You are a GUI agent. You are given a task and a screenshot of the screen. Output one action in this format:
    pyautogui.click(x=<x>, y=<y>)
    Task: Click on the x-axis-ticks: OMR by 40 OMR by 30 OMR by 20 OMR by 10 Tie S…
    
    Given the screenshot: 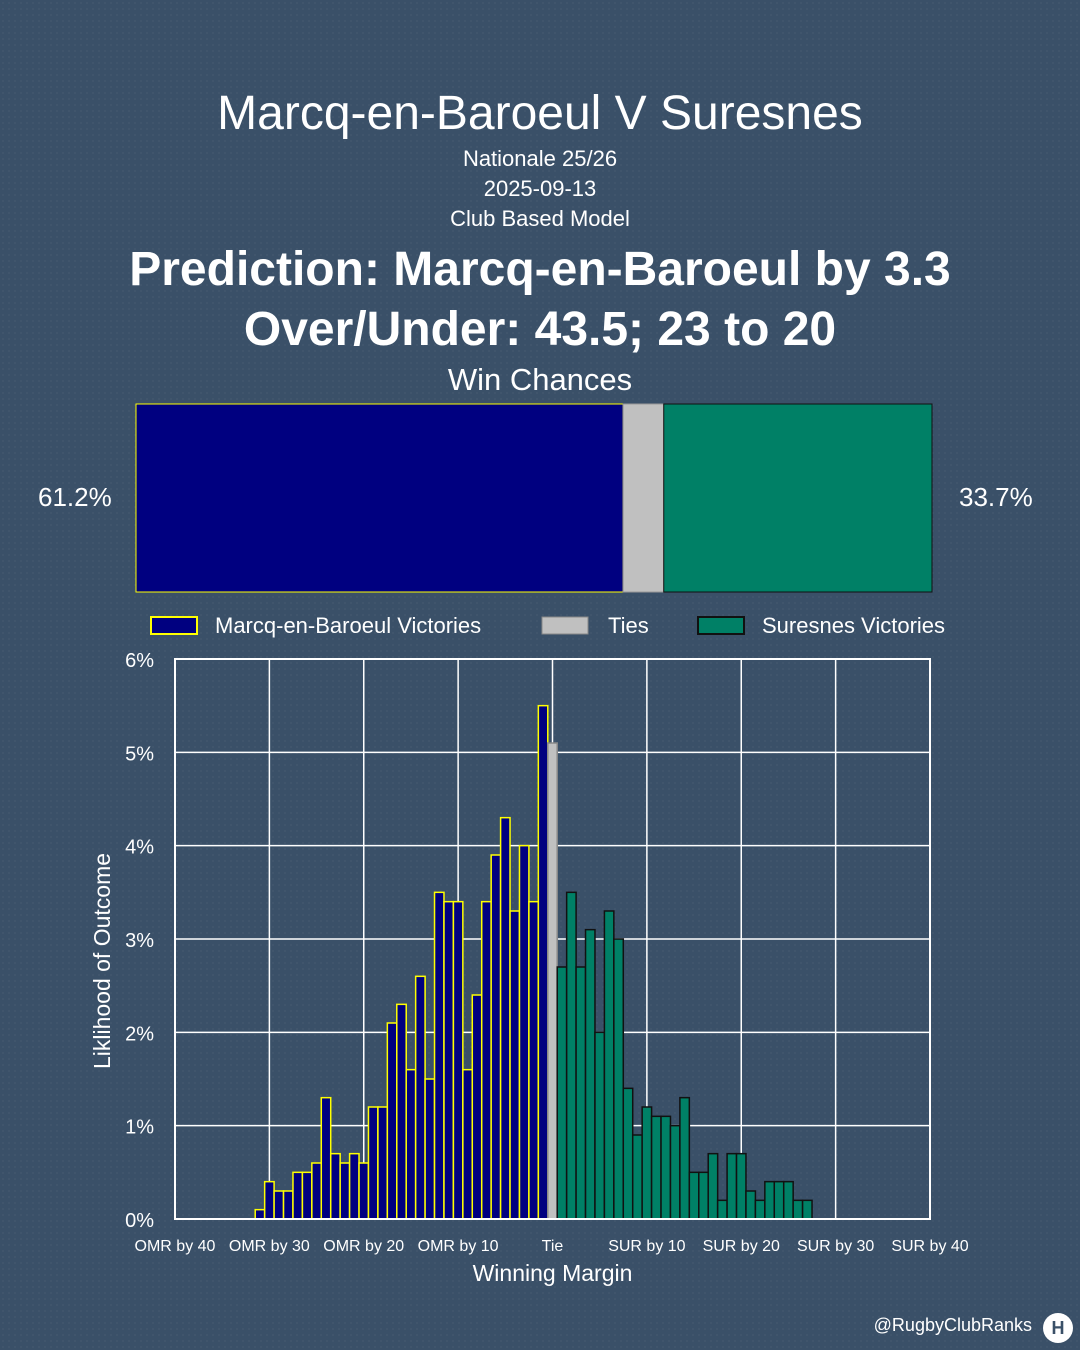 What is the action you would take?
    pyautogui.click(x=552, y=1246)
    